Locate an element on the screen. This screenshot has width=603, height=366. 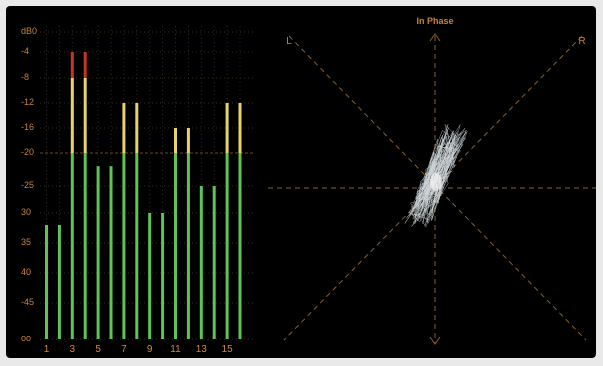
meter-channel-label: 5 is located at coordinates (98, 349).